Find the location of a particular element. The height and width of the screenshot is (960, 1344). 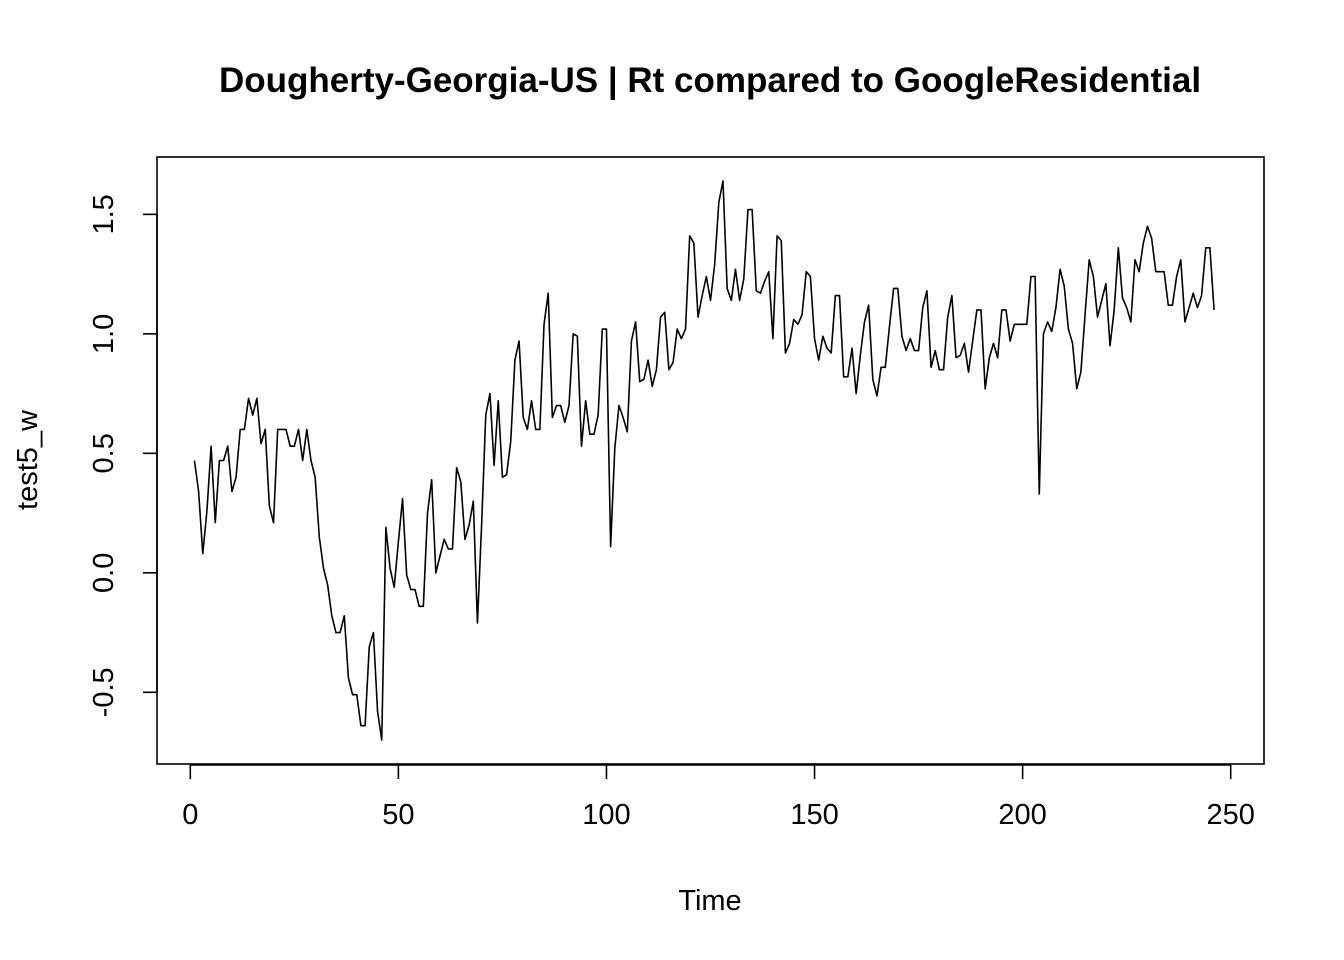

x-tick-label: 200 is located at coordinates (1022, 815).